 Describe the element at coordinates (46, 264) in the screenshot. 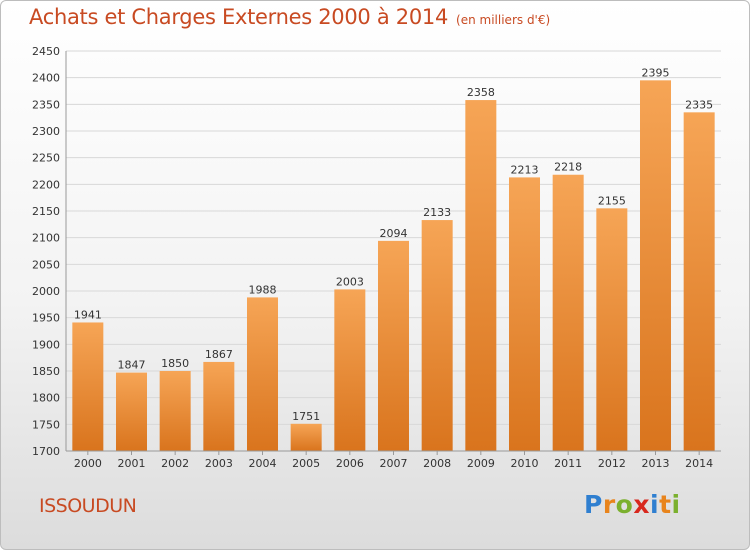

I see `y-tick-label: 2050` at that location.